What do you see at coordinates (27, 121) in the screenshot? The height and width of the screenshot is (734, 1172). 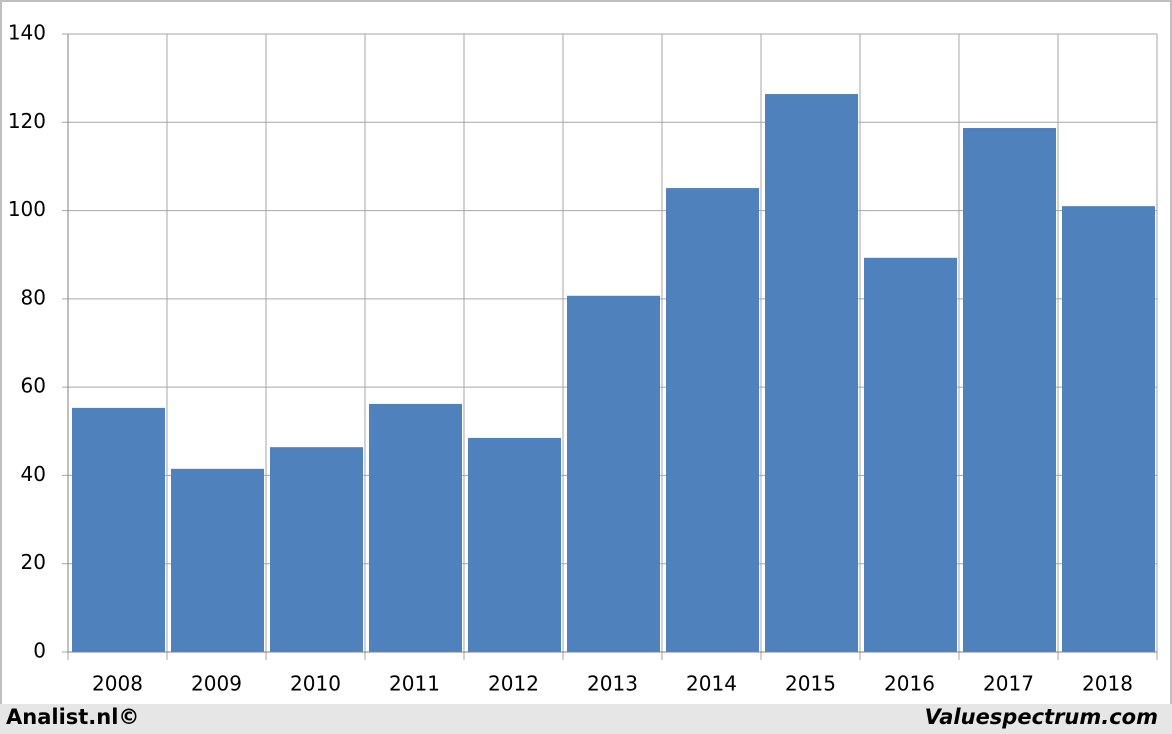 I see `y-tick-label: 120` at bounding box center [27, 121].